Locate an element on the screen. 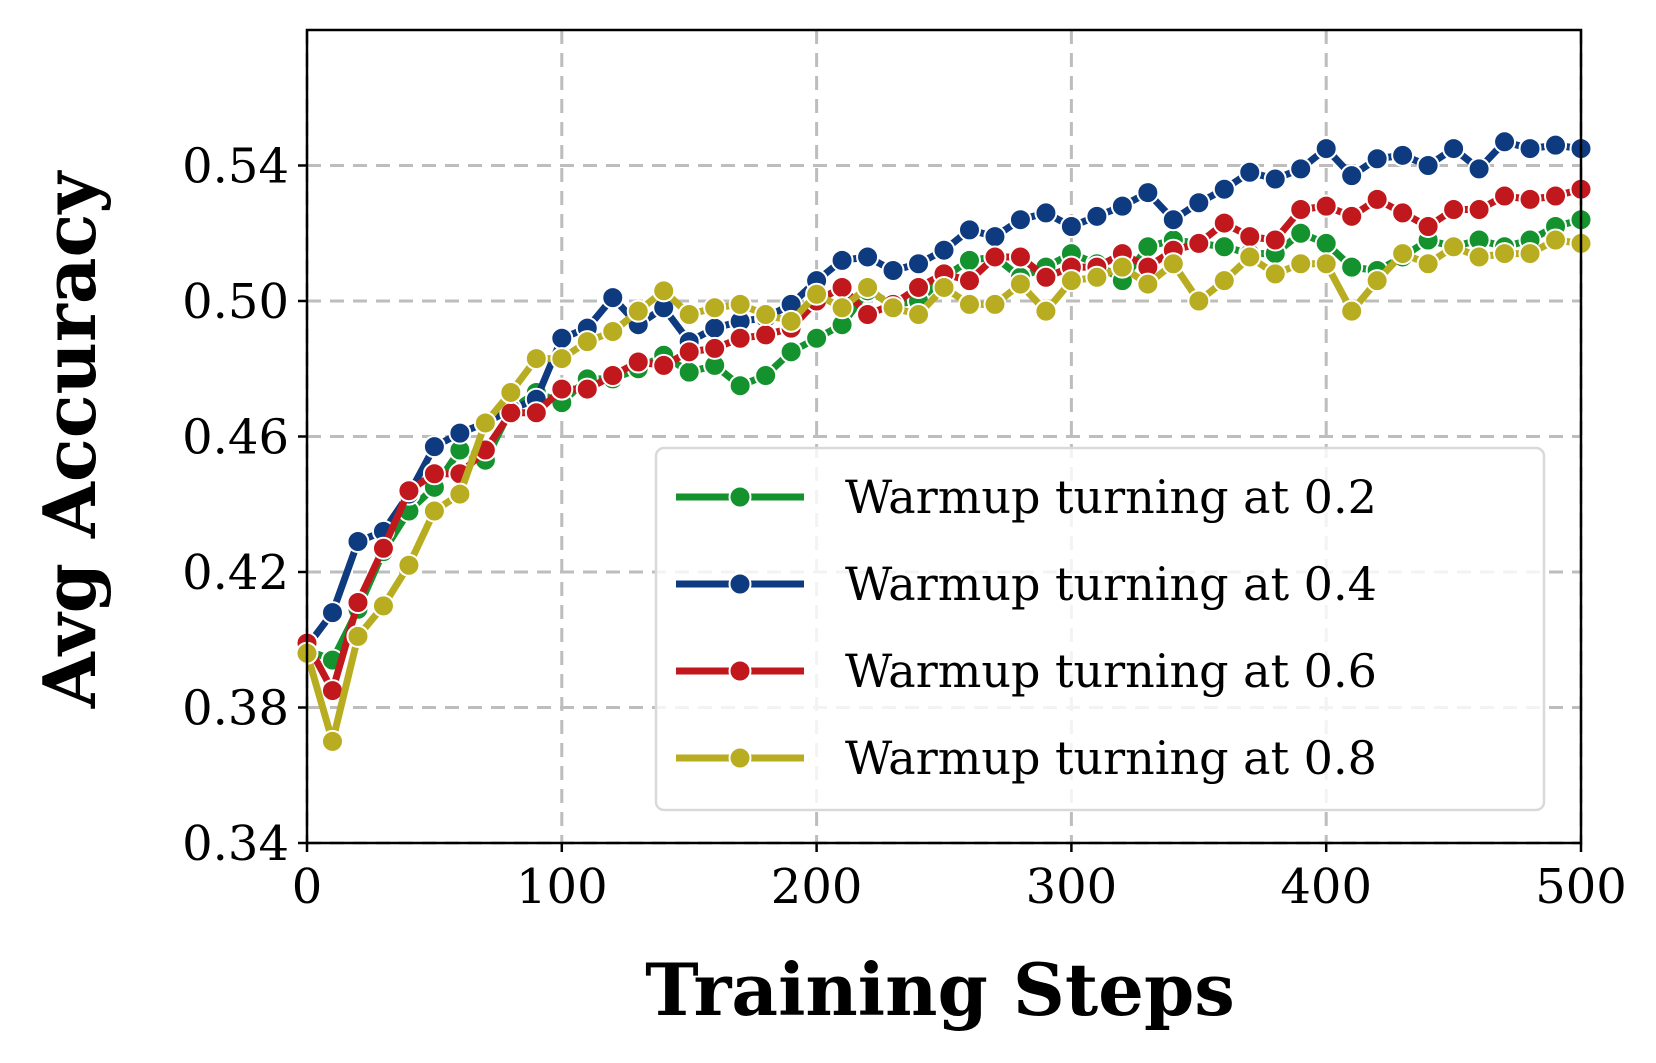 The image size is (1656, 1063). x-tick-label: 400 is located at coordinates (1326, 887).